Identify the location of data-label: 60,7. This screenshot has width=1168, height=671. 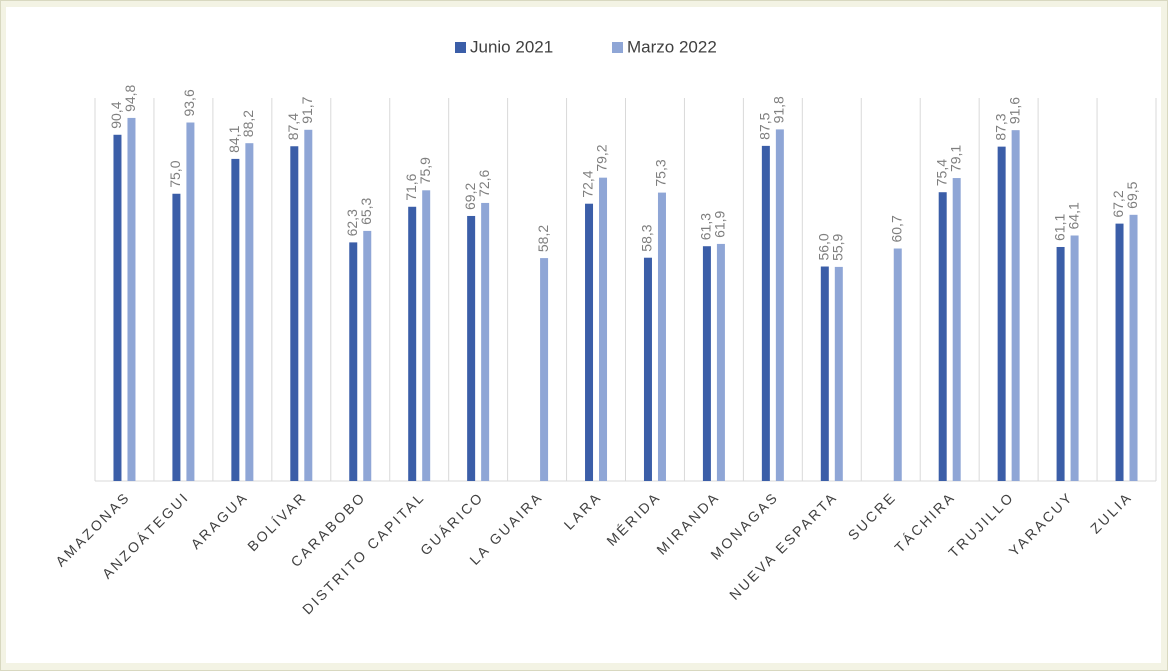
(896, 228).